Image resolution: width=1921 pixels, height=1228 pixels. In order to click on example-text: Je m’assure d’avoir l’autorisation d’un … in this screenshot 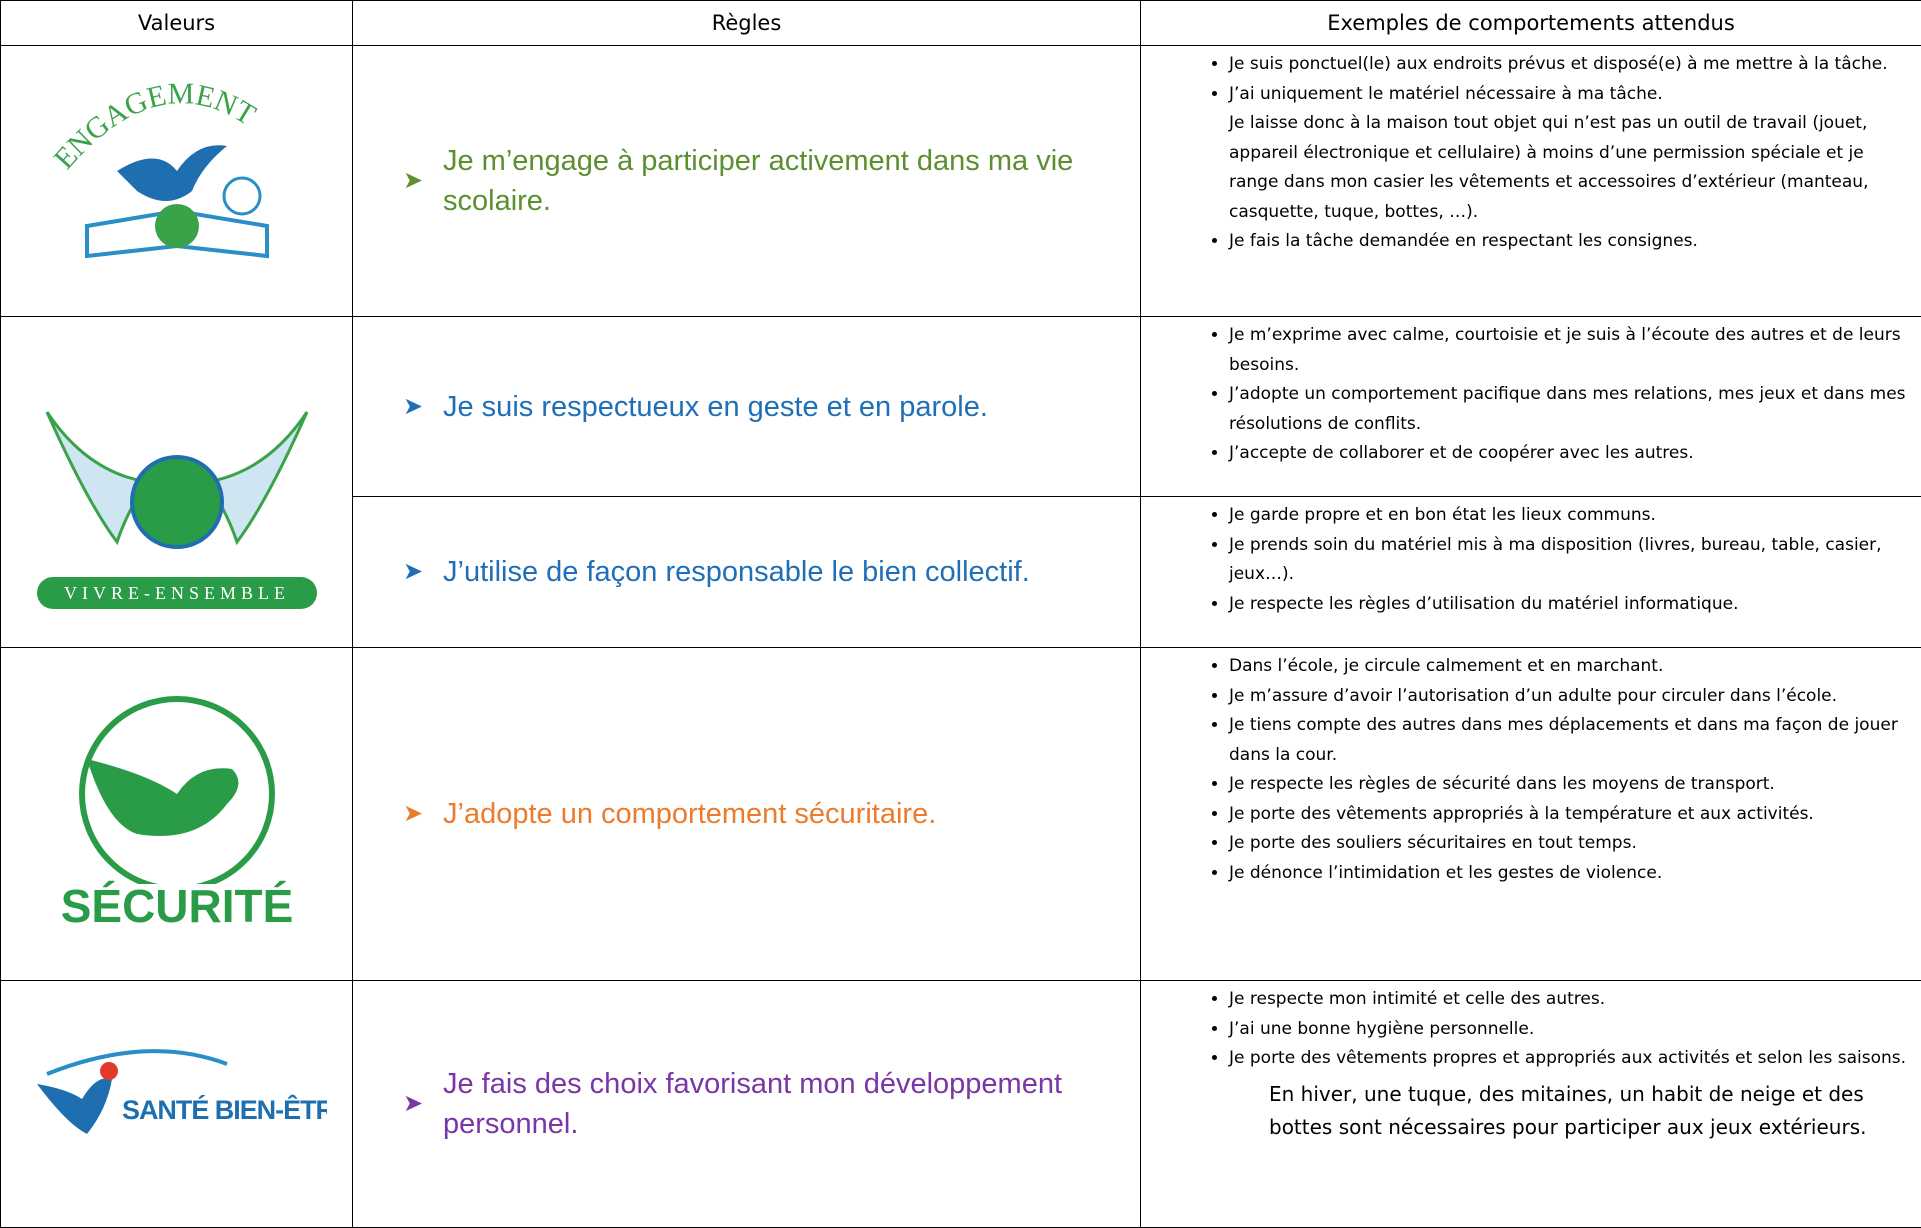, I will do `click(1533, 695)`.